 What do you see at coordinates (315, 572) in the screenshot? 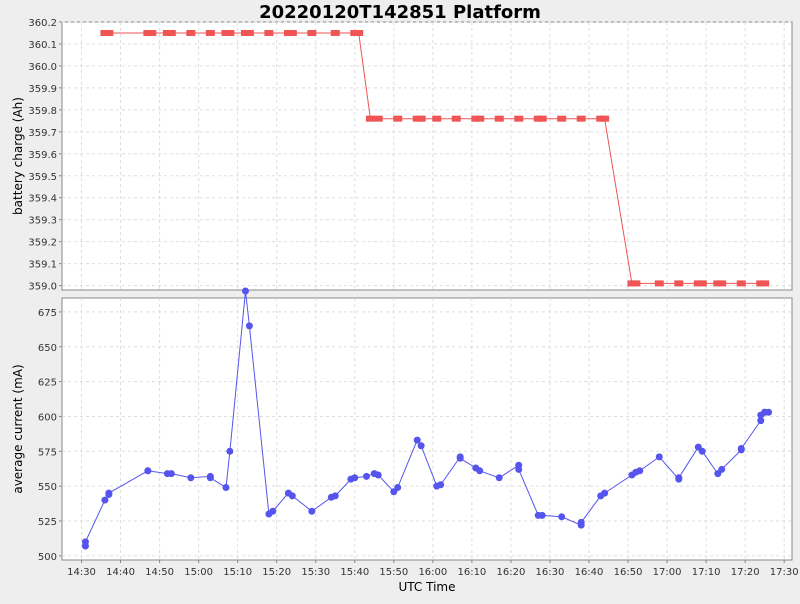
I see `x-tick-label: 15:30` at bounding box center [315, 572].